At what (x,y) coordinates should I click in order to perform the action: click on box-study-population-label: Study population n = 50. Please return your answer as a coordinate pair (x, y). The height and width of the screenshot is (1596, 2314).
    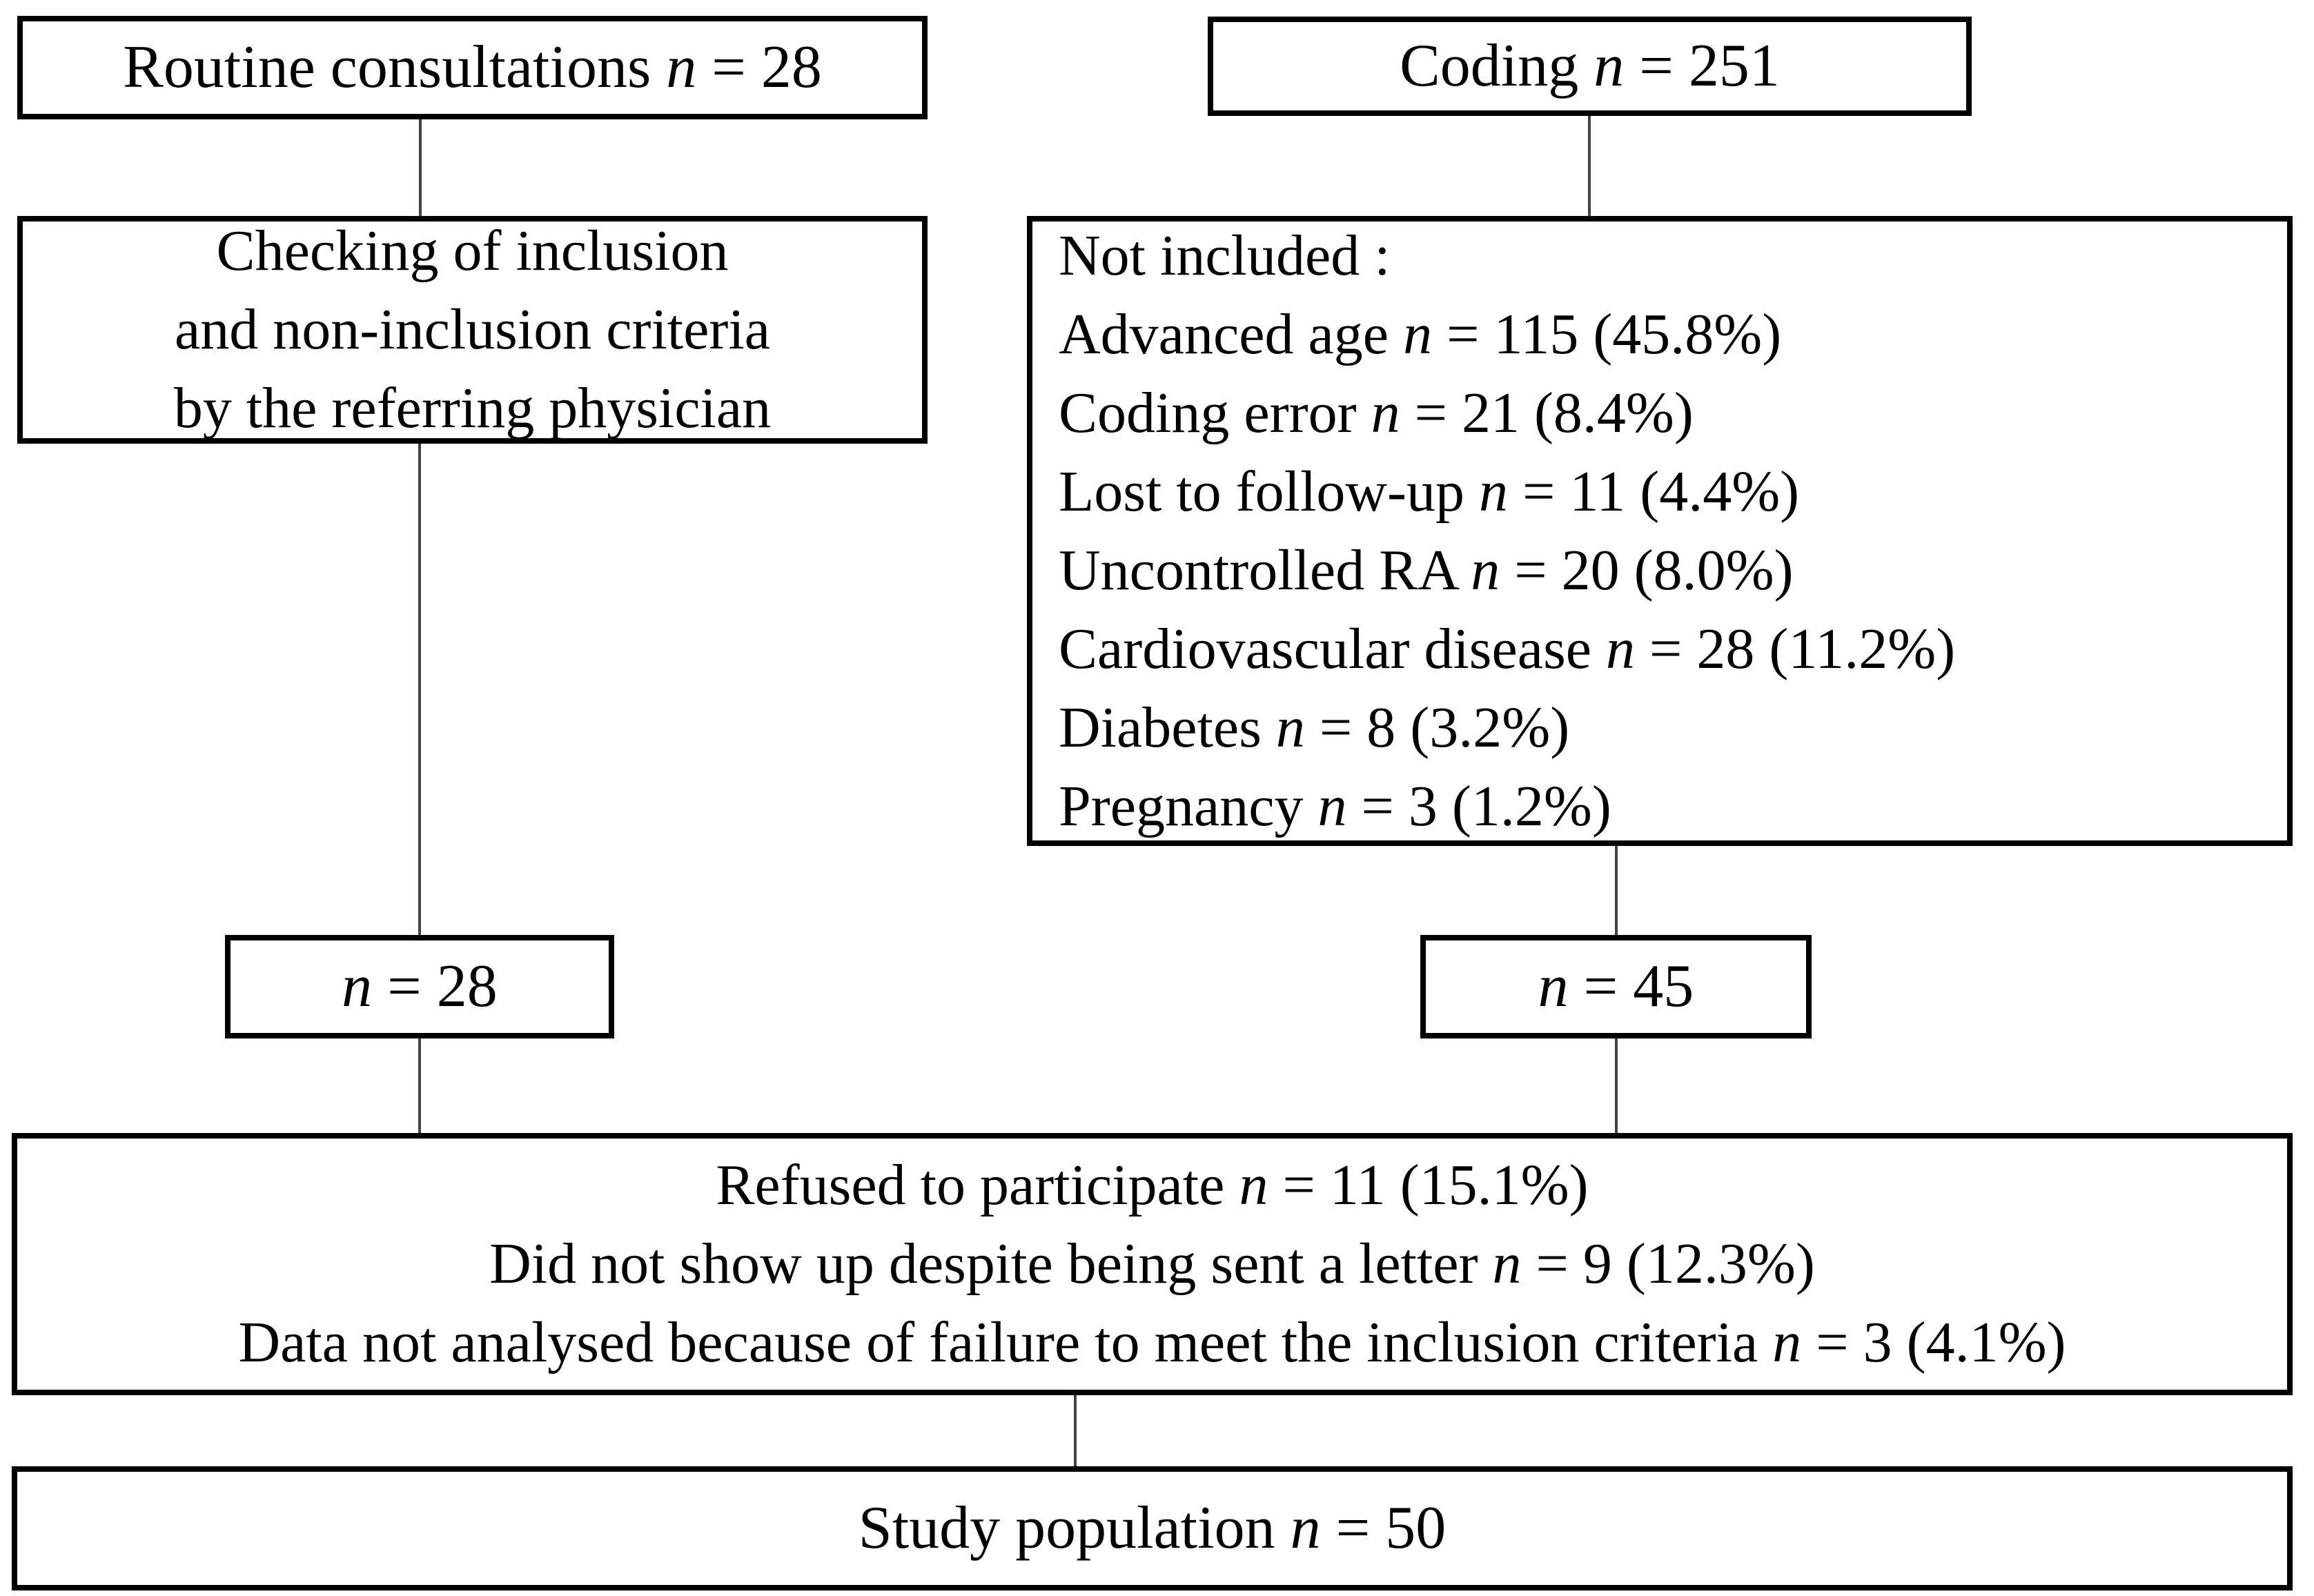
    Looking at the image, I should click on (1152, 1528).